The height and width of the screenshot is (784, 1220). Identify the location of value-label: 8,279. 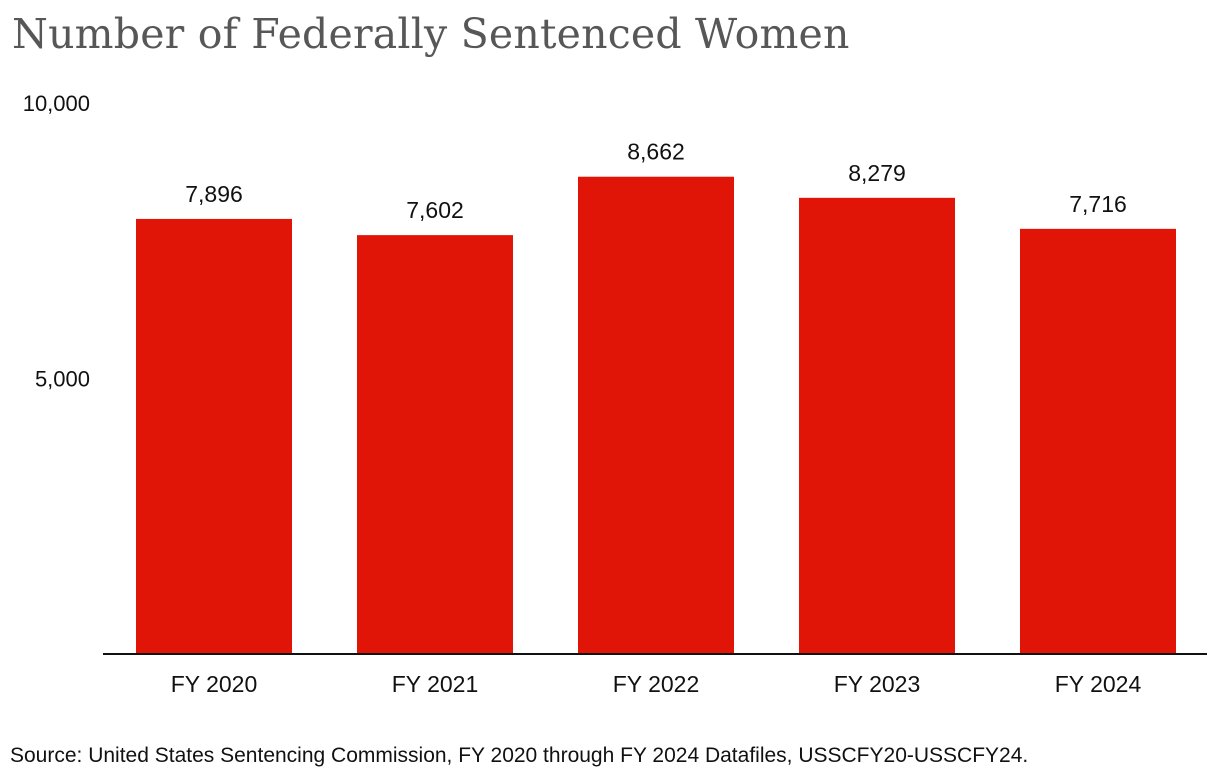
(877, 173).